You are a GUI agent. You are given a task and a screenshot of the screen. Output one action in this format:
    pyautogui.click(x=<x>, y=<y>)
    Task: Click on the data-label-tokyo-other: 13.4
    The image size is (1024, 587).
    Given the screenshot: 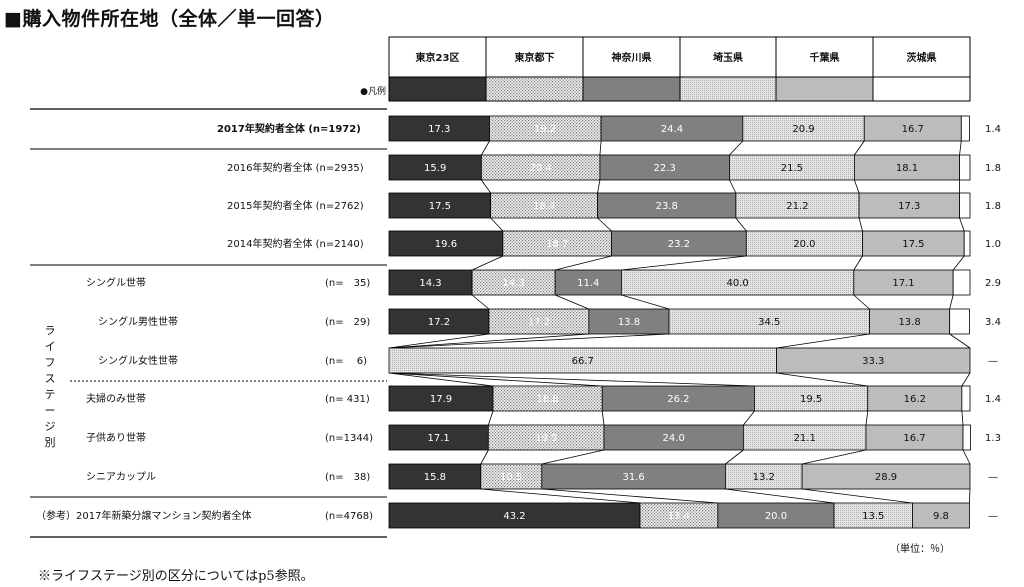 What is the action you would take?
    pyautogui.click(x=679, y=516)
    